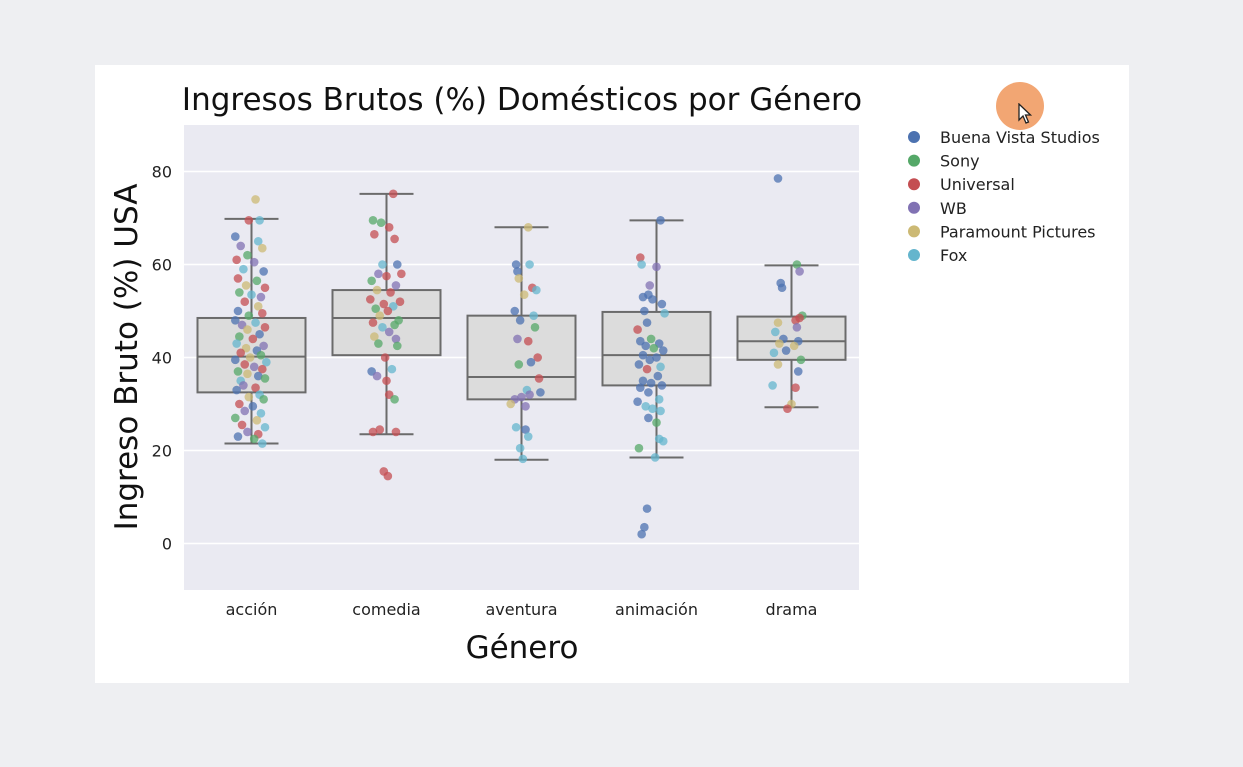  I want to click on box-aventura, so click(521, 343).